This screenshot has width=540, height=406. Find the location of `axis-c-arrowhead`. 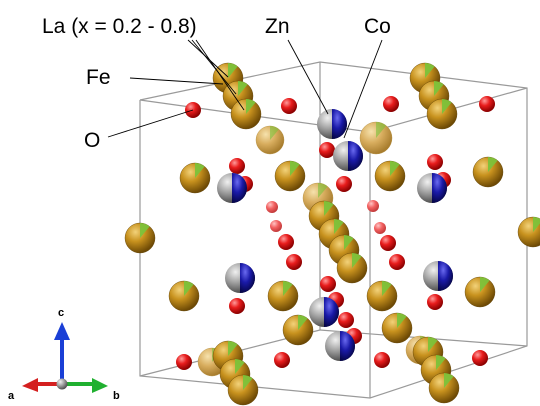

axis-c-arrowhead is located at coordinates (62, 331).